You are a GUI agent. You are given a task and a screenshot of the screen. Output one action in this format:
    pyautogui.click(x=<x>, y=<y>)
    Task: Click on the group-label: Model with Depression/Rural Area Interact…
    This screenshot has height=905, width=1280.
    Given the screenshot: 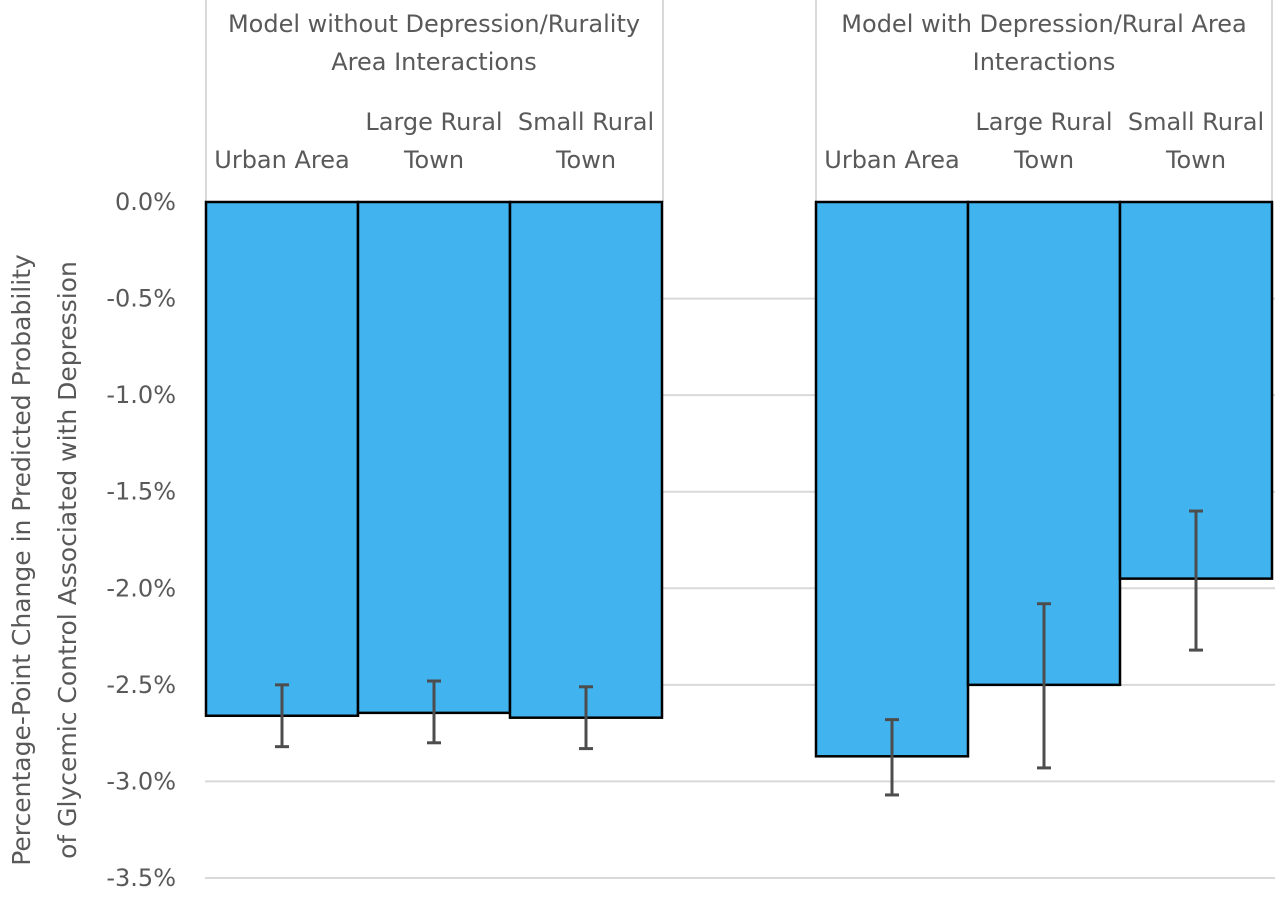 What is the action you would take?
    pyautogui.click(x=1043, y=43)
    